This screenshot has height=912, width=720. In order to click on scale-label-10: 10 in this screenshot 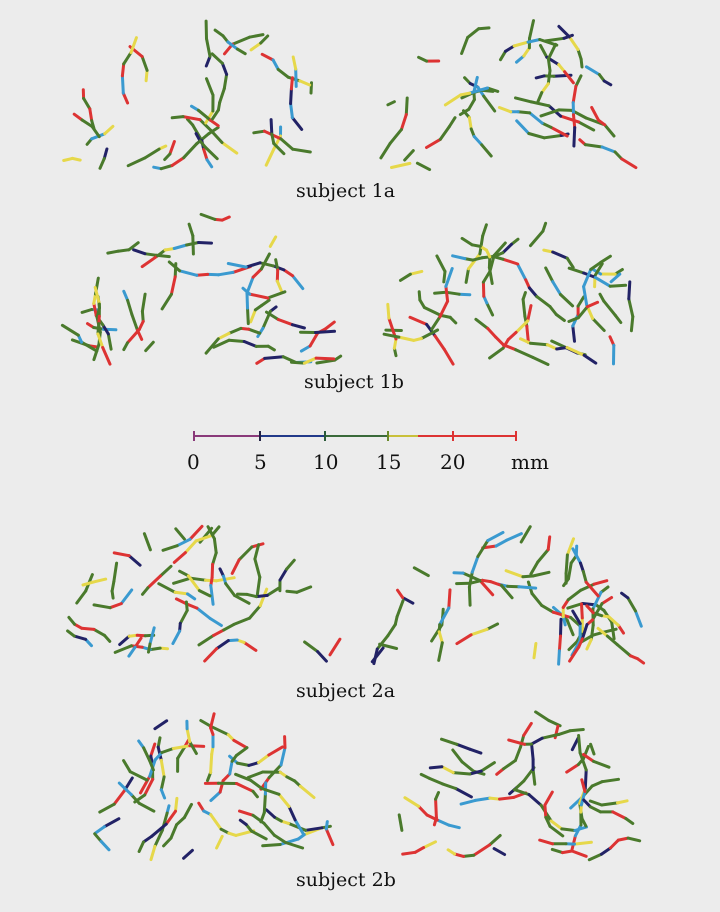, I will do `click(325, 462)`.